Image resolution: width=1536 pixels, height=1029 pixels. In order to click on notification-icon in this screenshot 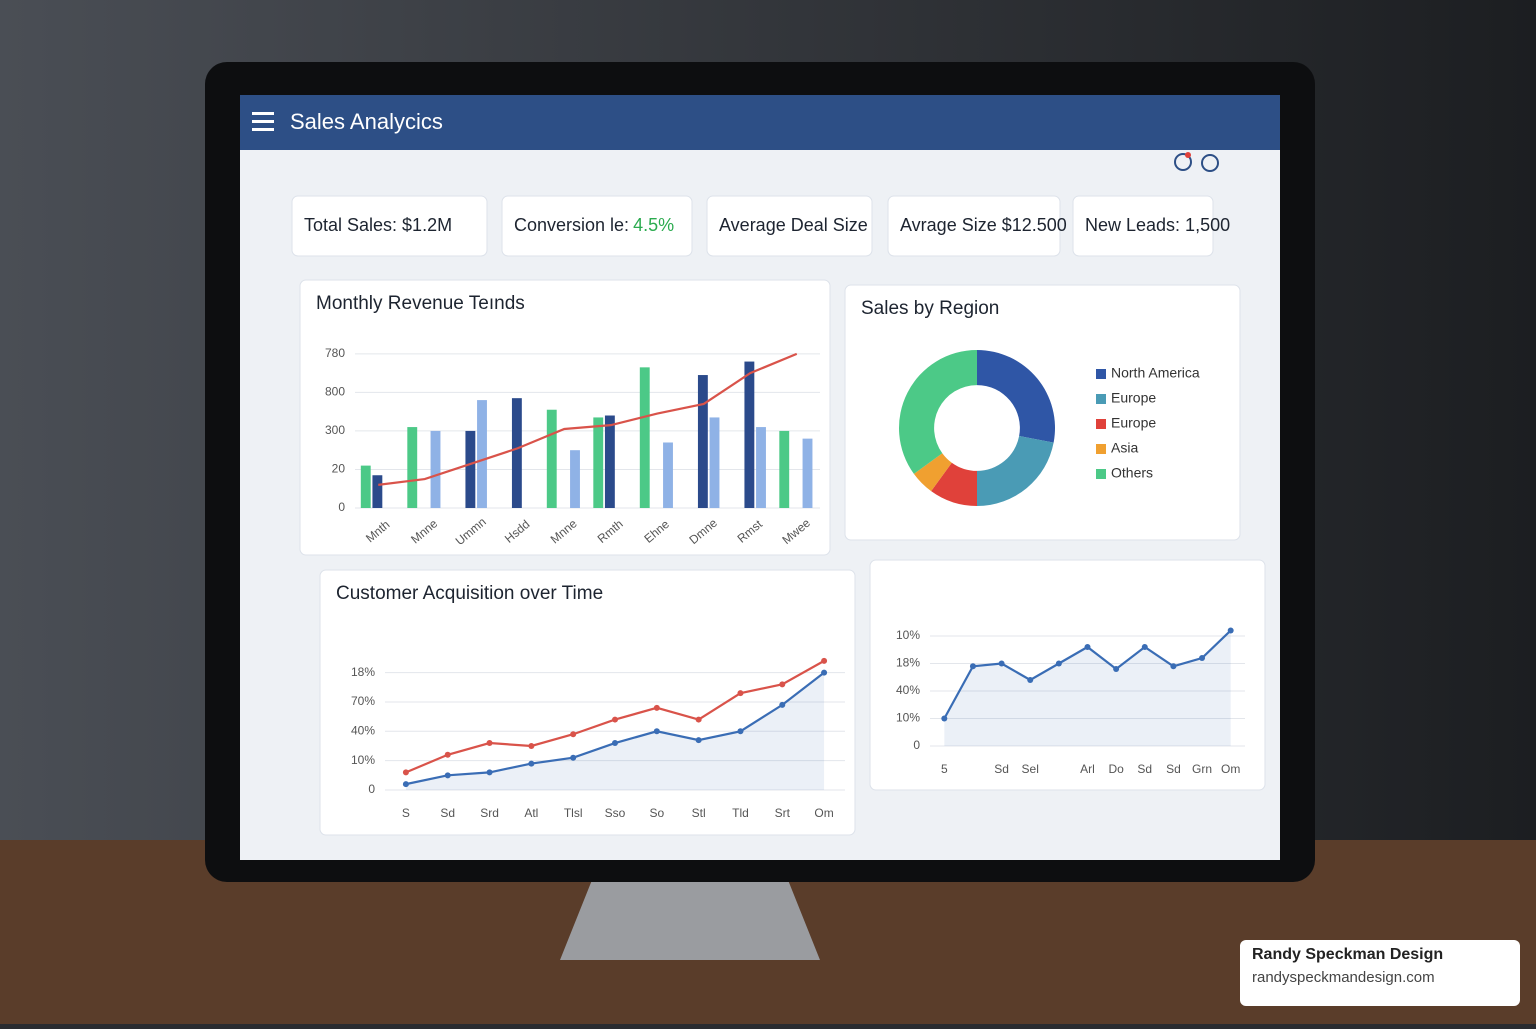, I will do `click(1183, 162)`.